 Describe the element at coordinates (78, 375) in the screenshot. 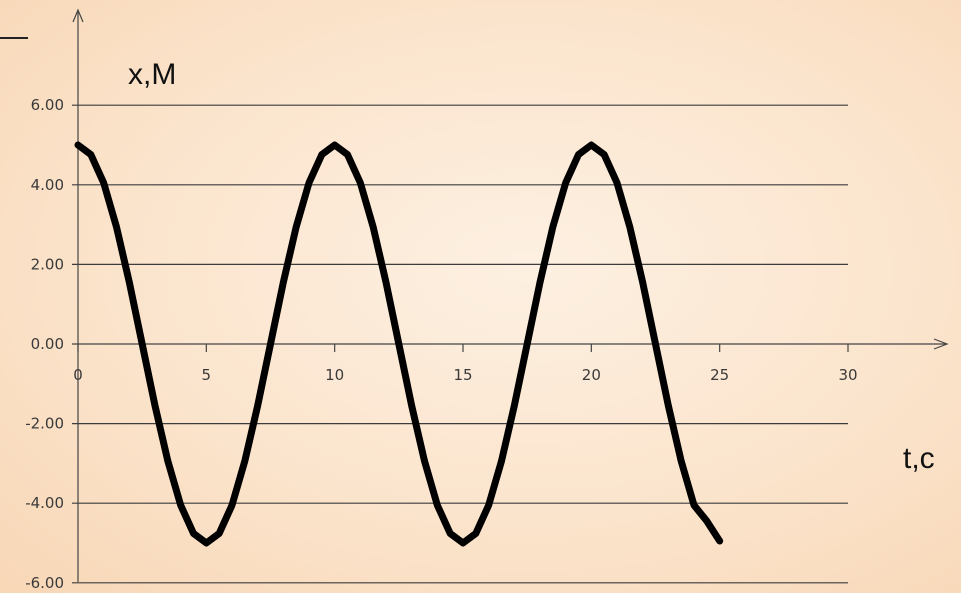

I see `x-tick-label: 0` at that location.